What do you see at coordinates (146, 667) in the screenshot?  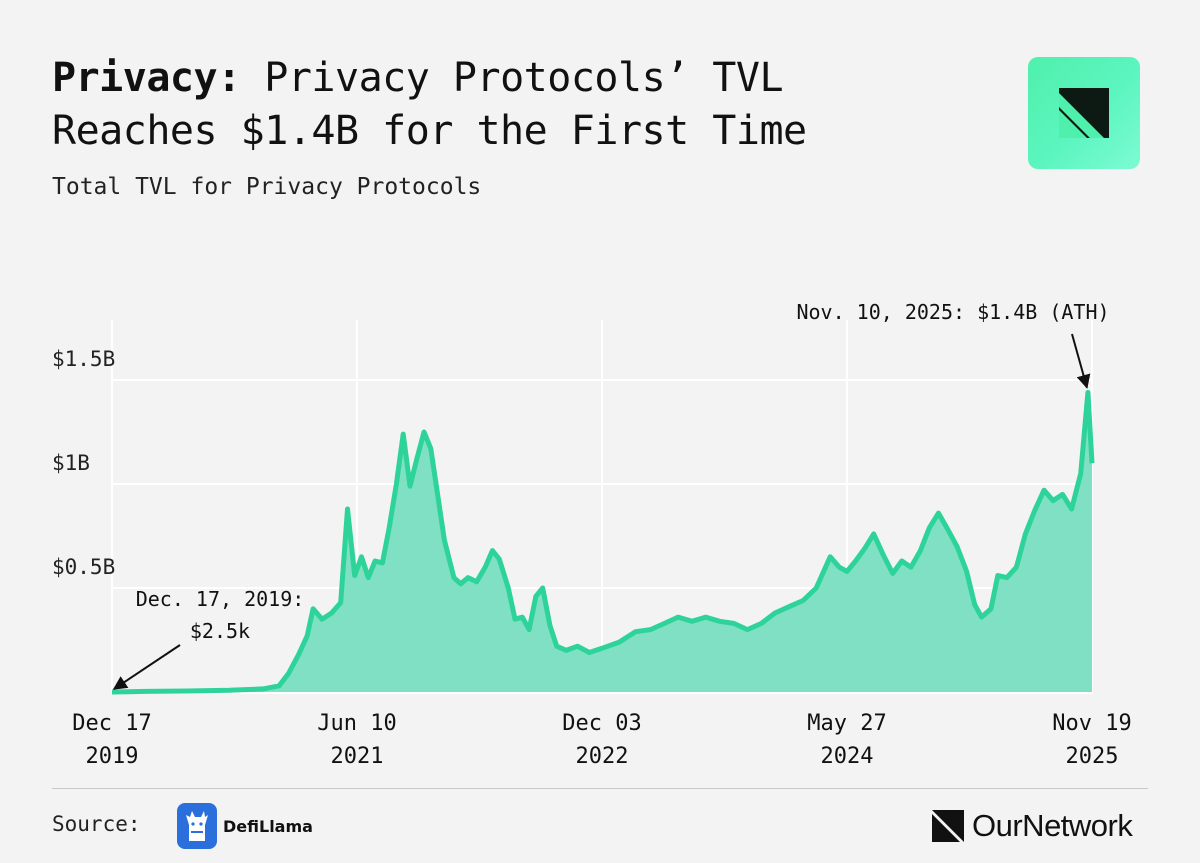 I see `start-annotation-arrow` at bounding box center [146, 667].